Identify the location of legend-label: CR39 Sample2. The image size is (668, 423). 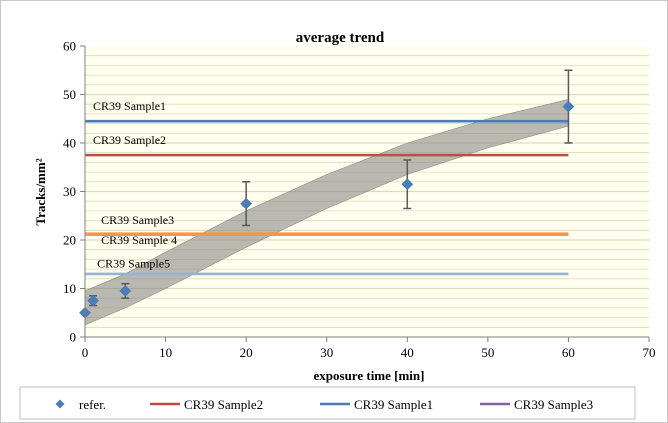
(223, 404).